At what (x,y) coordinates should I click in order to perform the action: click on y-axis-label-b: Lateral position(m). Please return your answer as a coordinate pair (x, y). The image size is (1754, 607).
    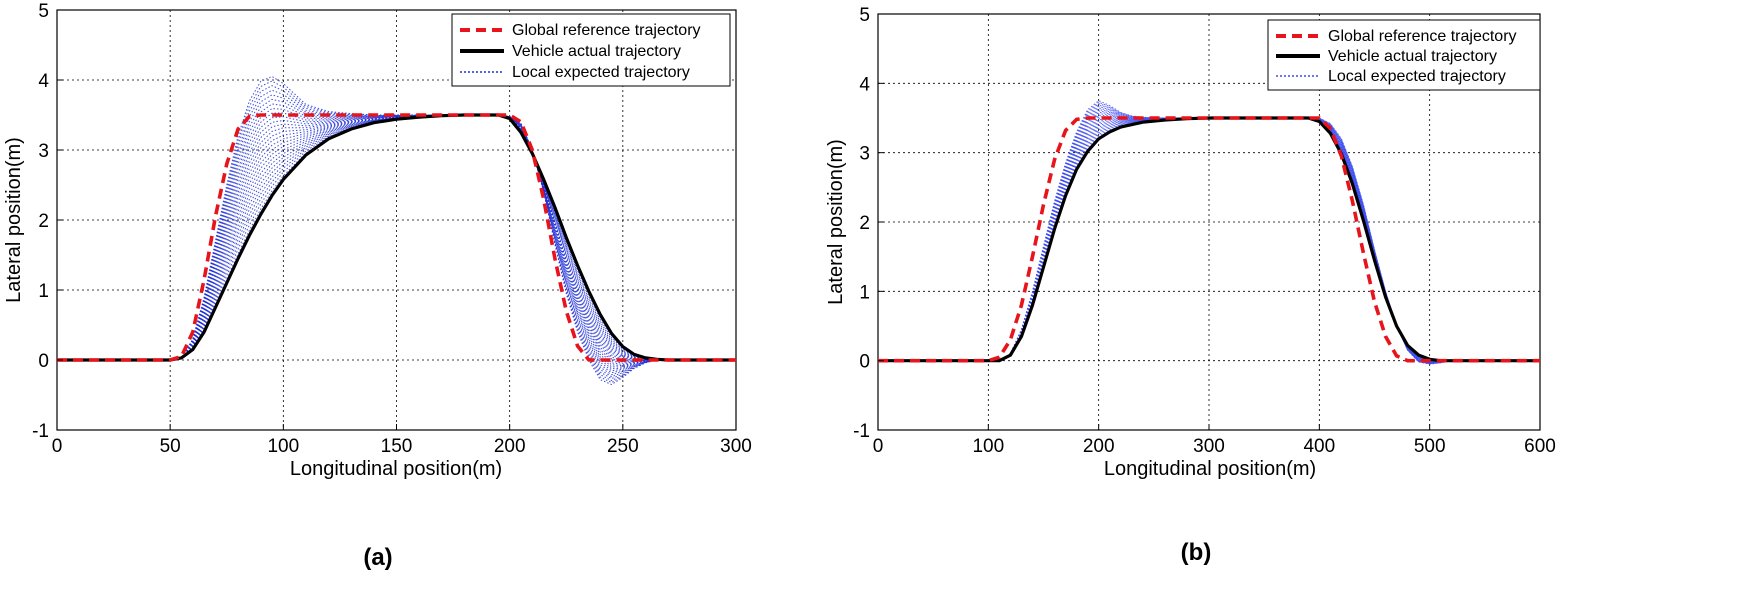
    Looking at the image, I should click on (836, 222).